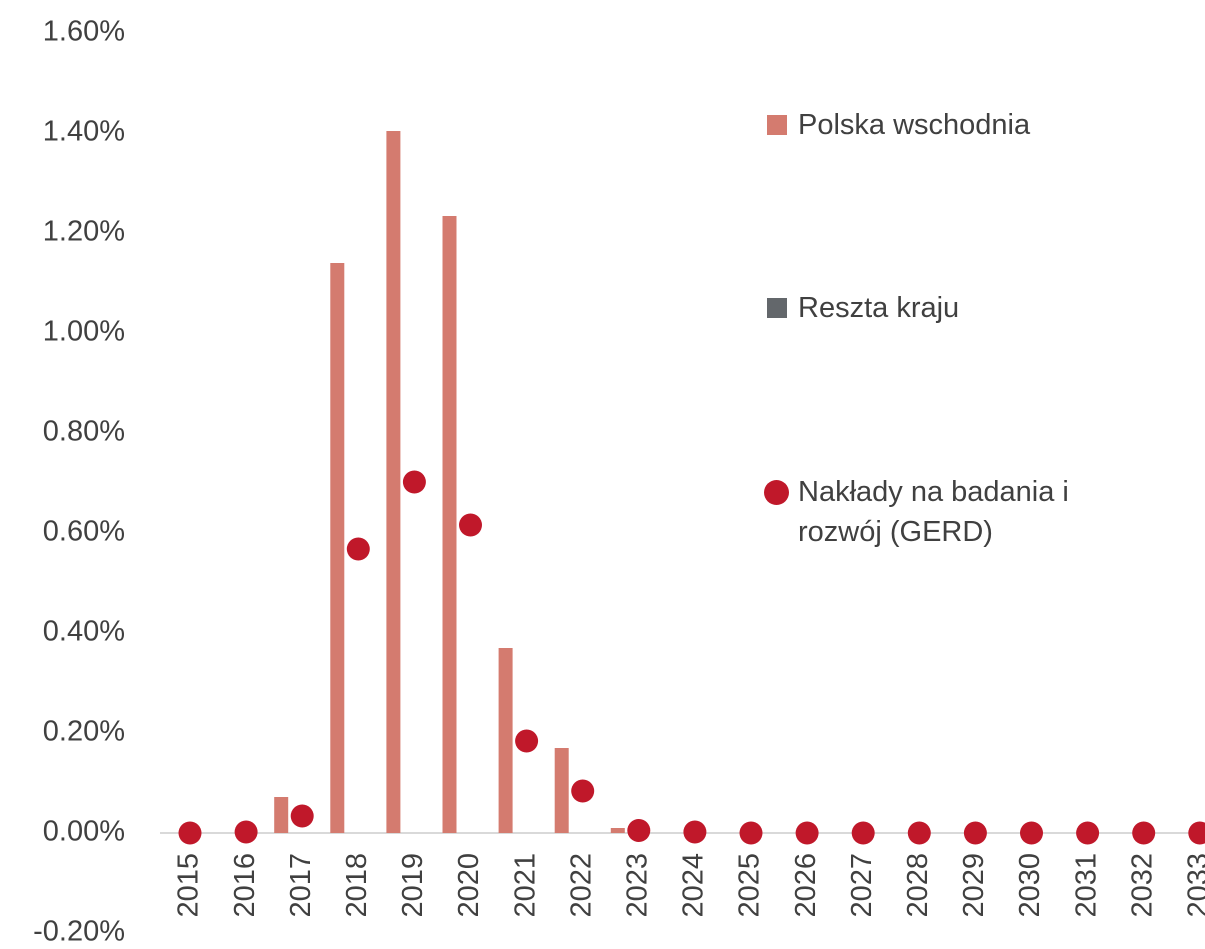 The height and width of the screenshot is (949, 1205). Describe the element at coordinates (84, 432) in the screenshot. I see `y-tick-label: 0.80%` at that location.